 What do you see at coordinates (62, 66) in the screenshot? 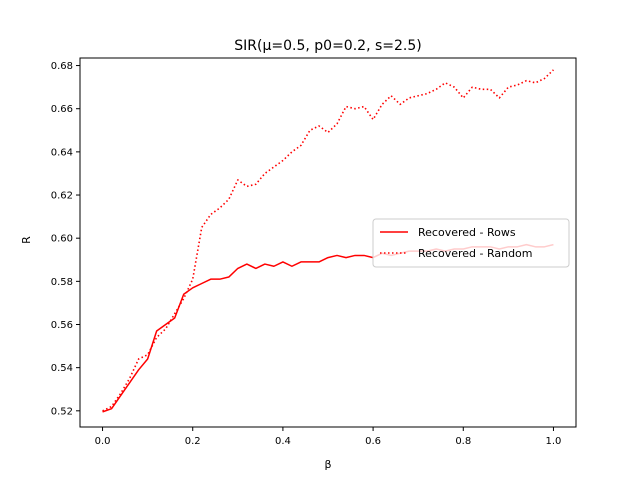
I see `y-tick-label: 0.68` at bounding box center [62, 66].